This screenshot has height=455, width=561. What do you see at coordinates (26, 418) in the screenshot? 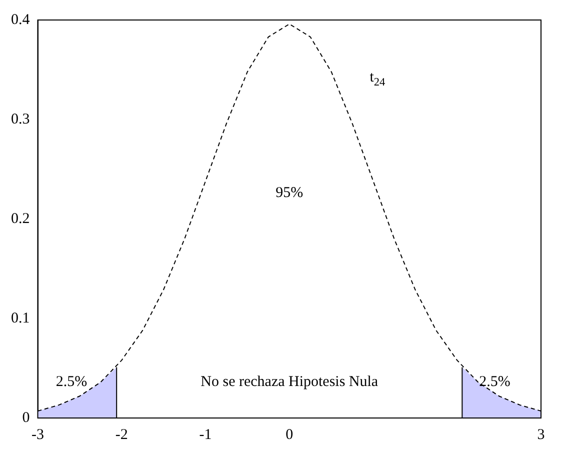
I see `y-tick-label: 0` at bounding box center [26, 418].